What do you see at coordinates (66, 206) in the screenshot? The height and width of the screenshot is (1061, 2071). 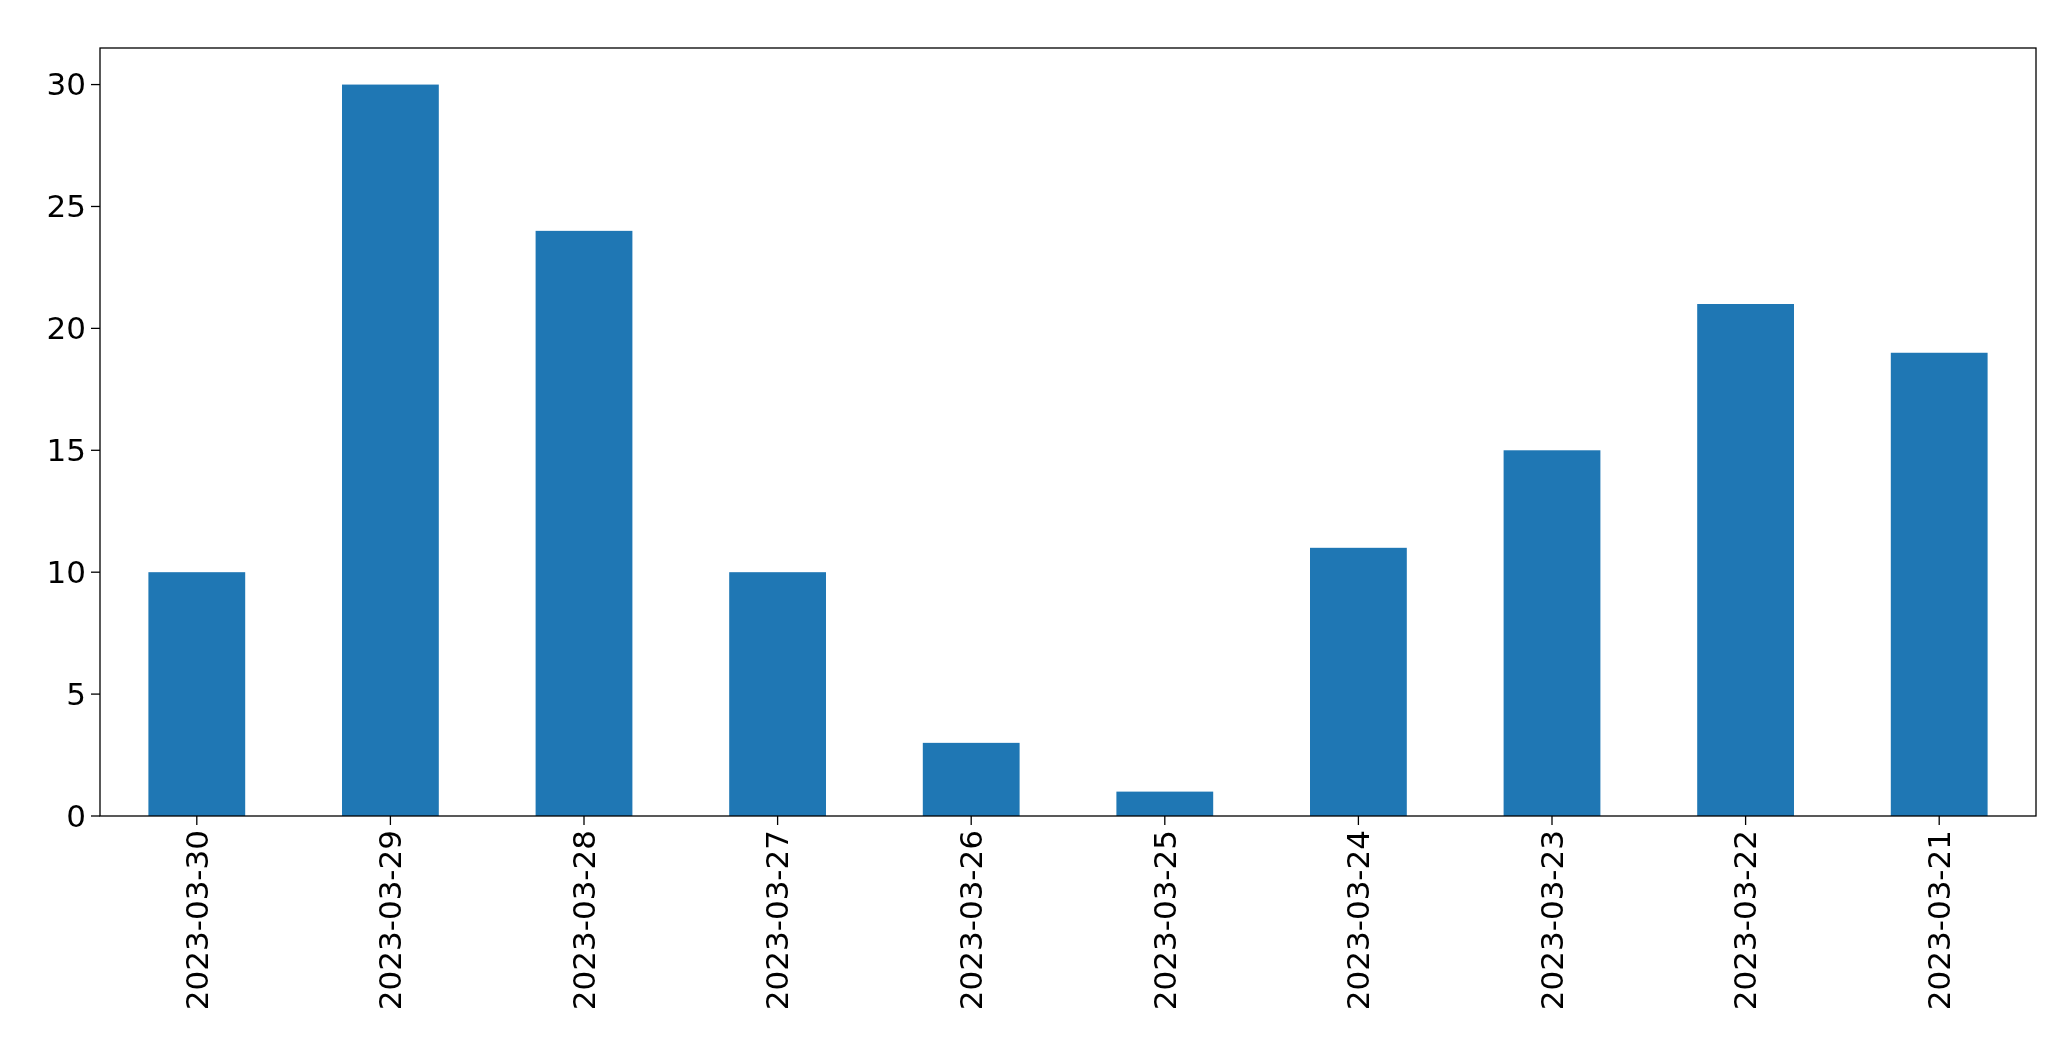 I see `y-tick-label: 25` at bounding box center [66, 206].